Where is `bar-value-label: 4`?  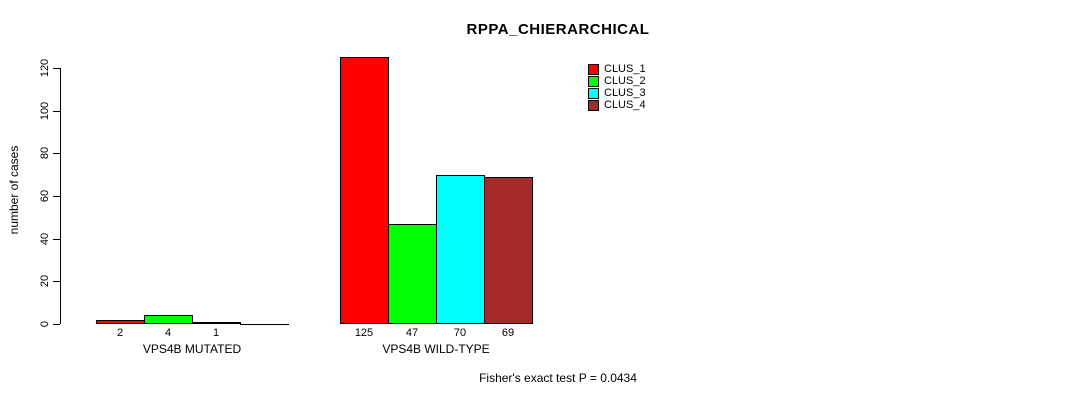 bar-value-label: 4 is located at coordinates (168, 333).